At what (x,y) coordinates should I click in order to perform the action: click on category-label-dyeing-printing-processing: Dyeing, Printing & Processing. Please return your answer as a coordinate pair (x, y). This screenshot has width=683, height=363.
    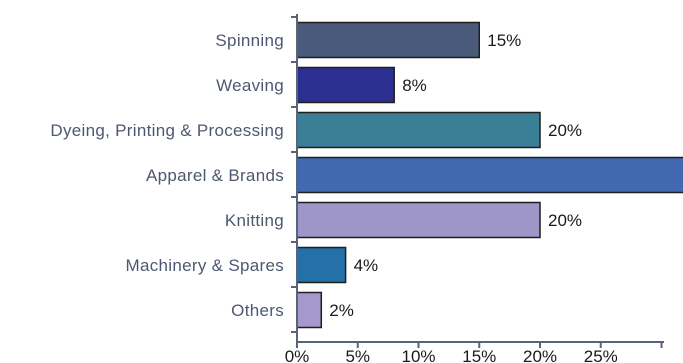
    Looking at the image, I should click on (167, 130).